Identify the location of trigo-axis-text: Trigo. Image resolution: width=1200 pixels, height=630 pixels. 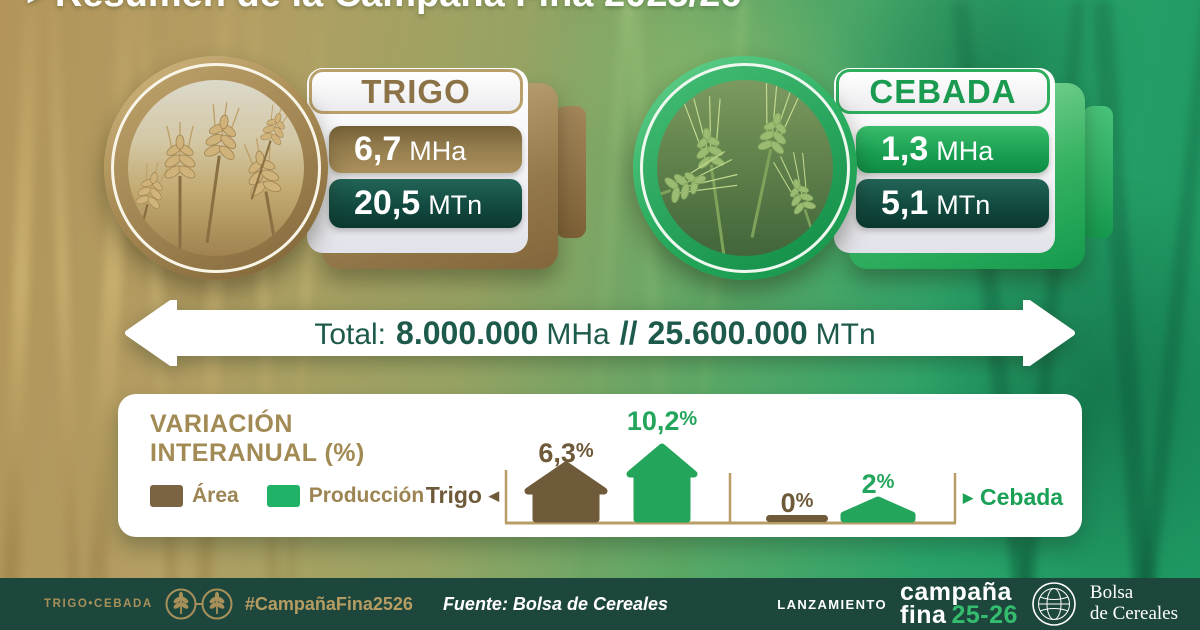
(453, 495).